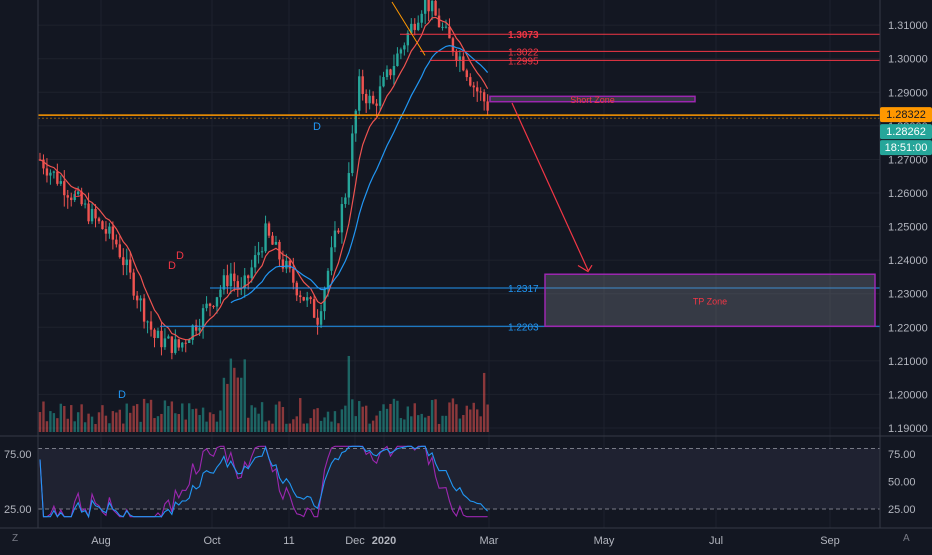 This screenshot has width=932, height=555. What do you see at coordinates (908, 194) in the screenshot?
I see `price-tick-label: 1.26000` at bounding box center [908, 194].